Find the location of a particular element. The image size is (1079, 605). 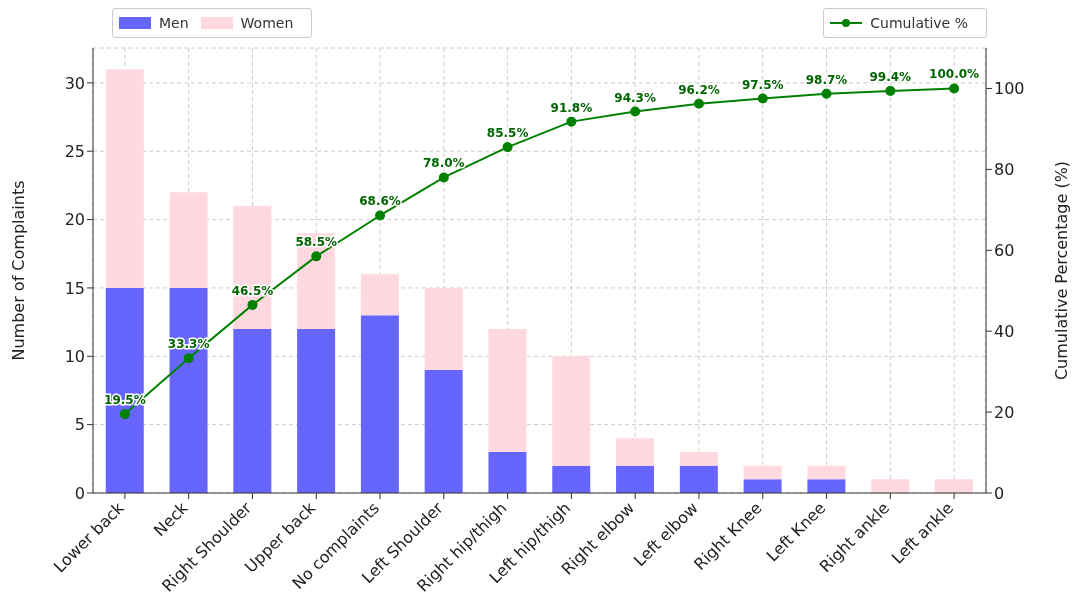

data-label: 94.3% is located at coordinates (635, 97).